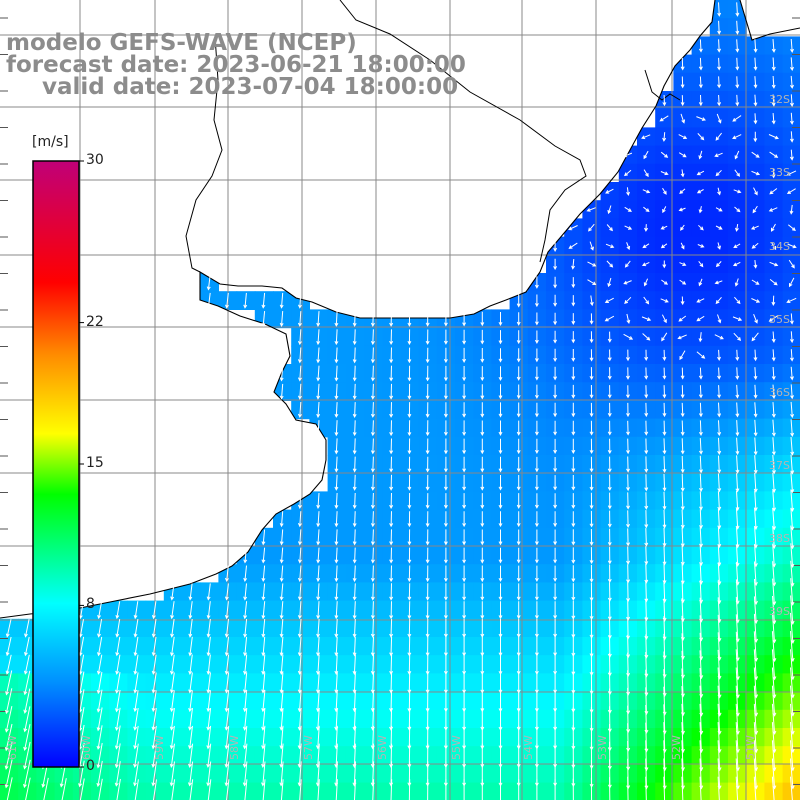 Image resolution: width=800 pixels, height=800 pixels. What do you see at coordinates (602, 747) in the screenshot?
I see `lon-label: 53W` at bounding box center [602, 747].